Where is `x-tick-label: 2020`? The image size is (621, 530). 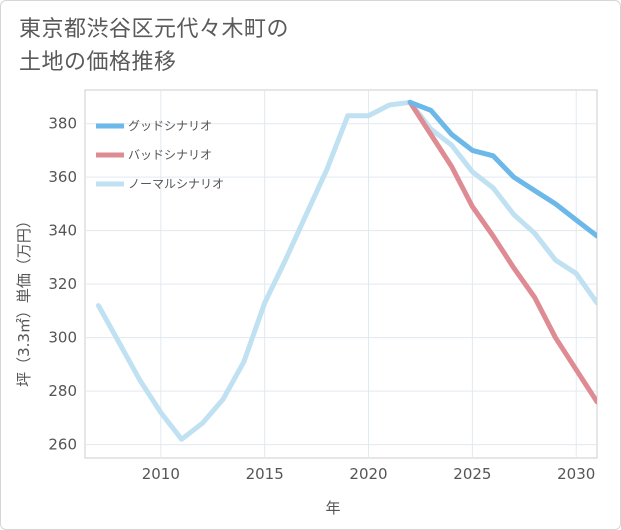 x-tick-label: 2020 is located at coordinates (368, 474).